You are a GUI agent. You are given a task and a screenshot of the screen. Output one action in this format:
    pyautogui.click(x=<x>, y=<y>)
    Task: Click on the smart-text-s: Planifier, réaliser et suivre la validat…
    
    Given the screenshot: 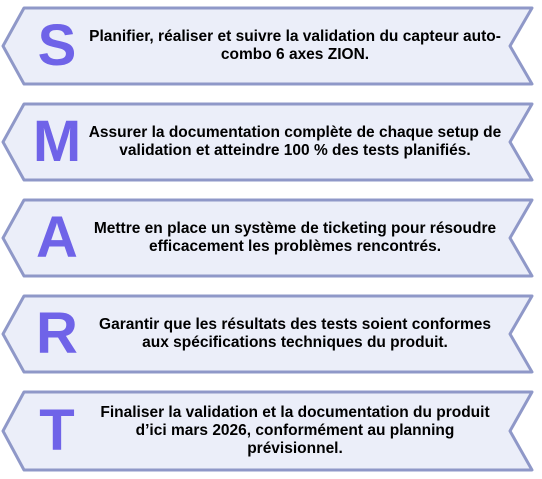 What is the action you would take?
    pyautogui.click(x=295, y=45)
    